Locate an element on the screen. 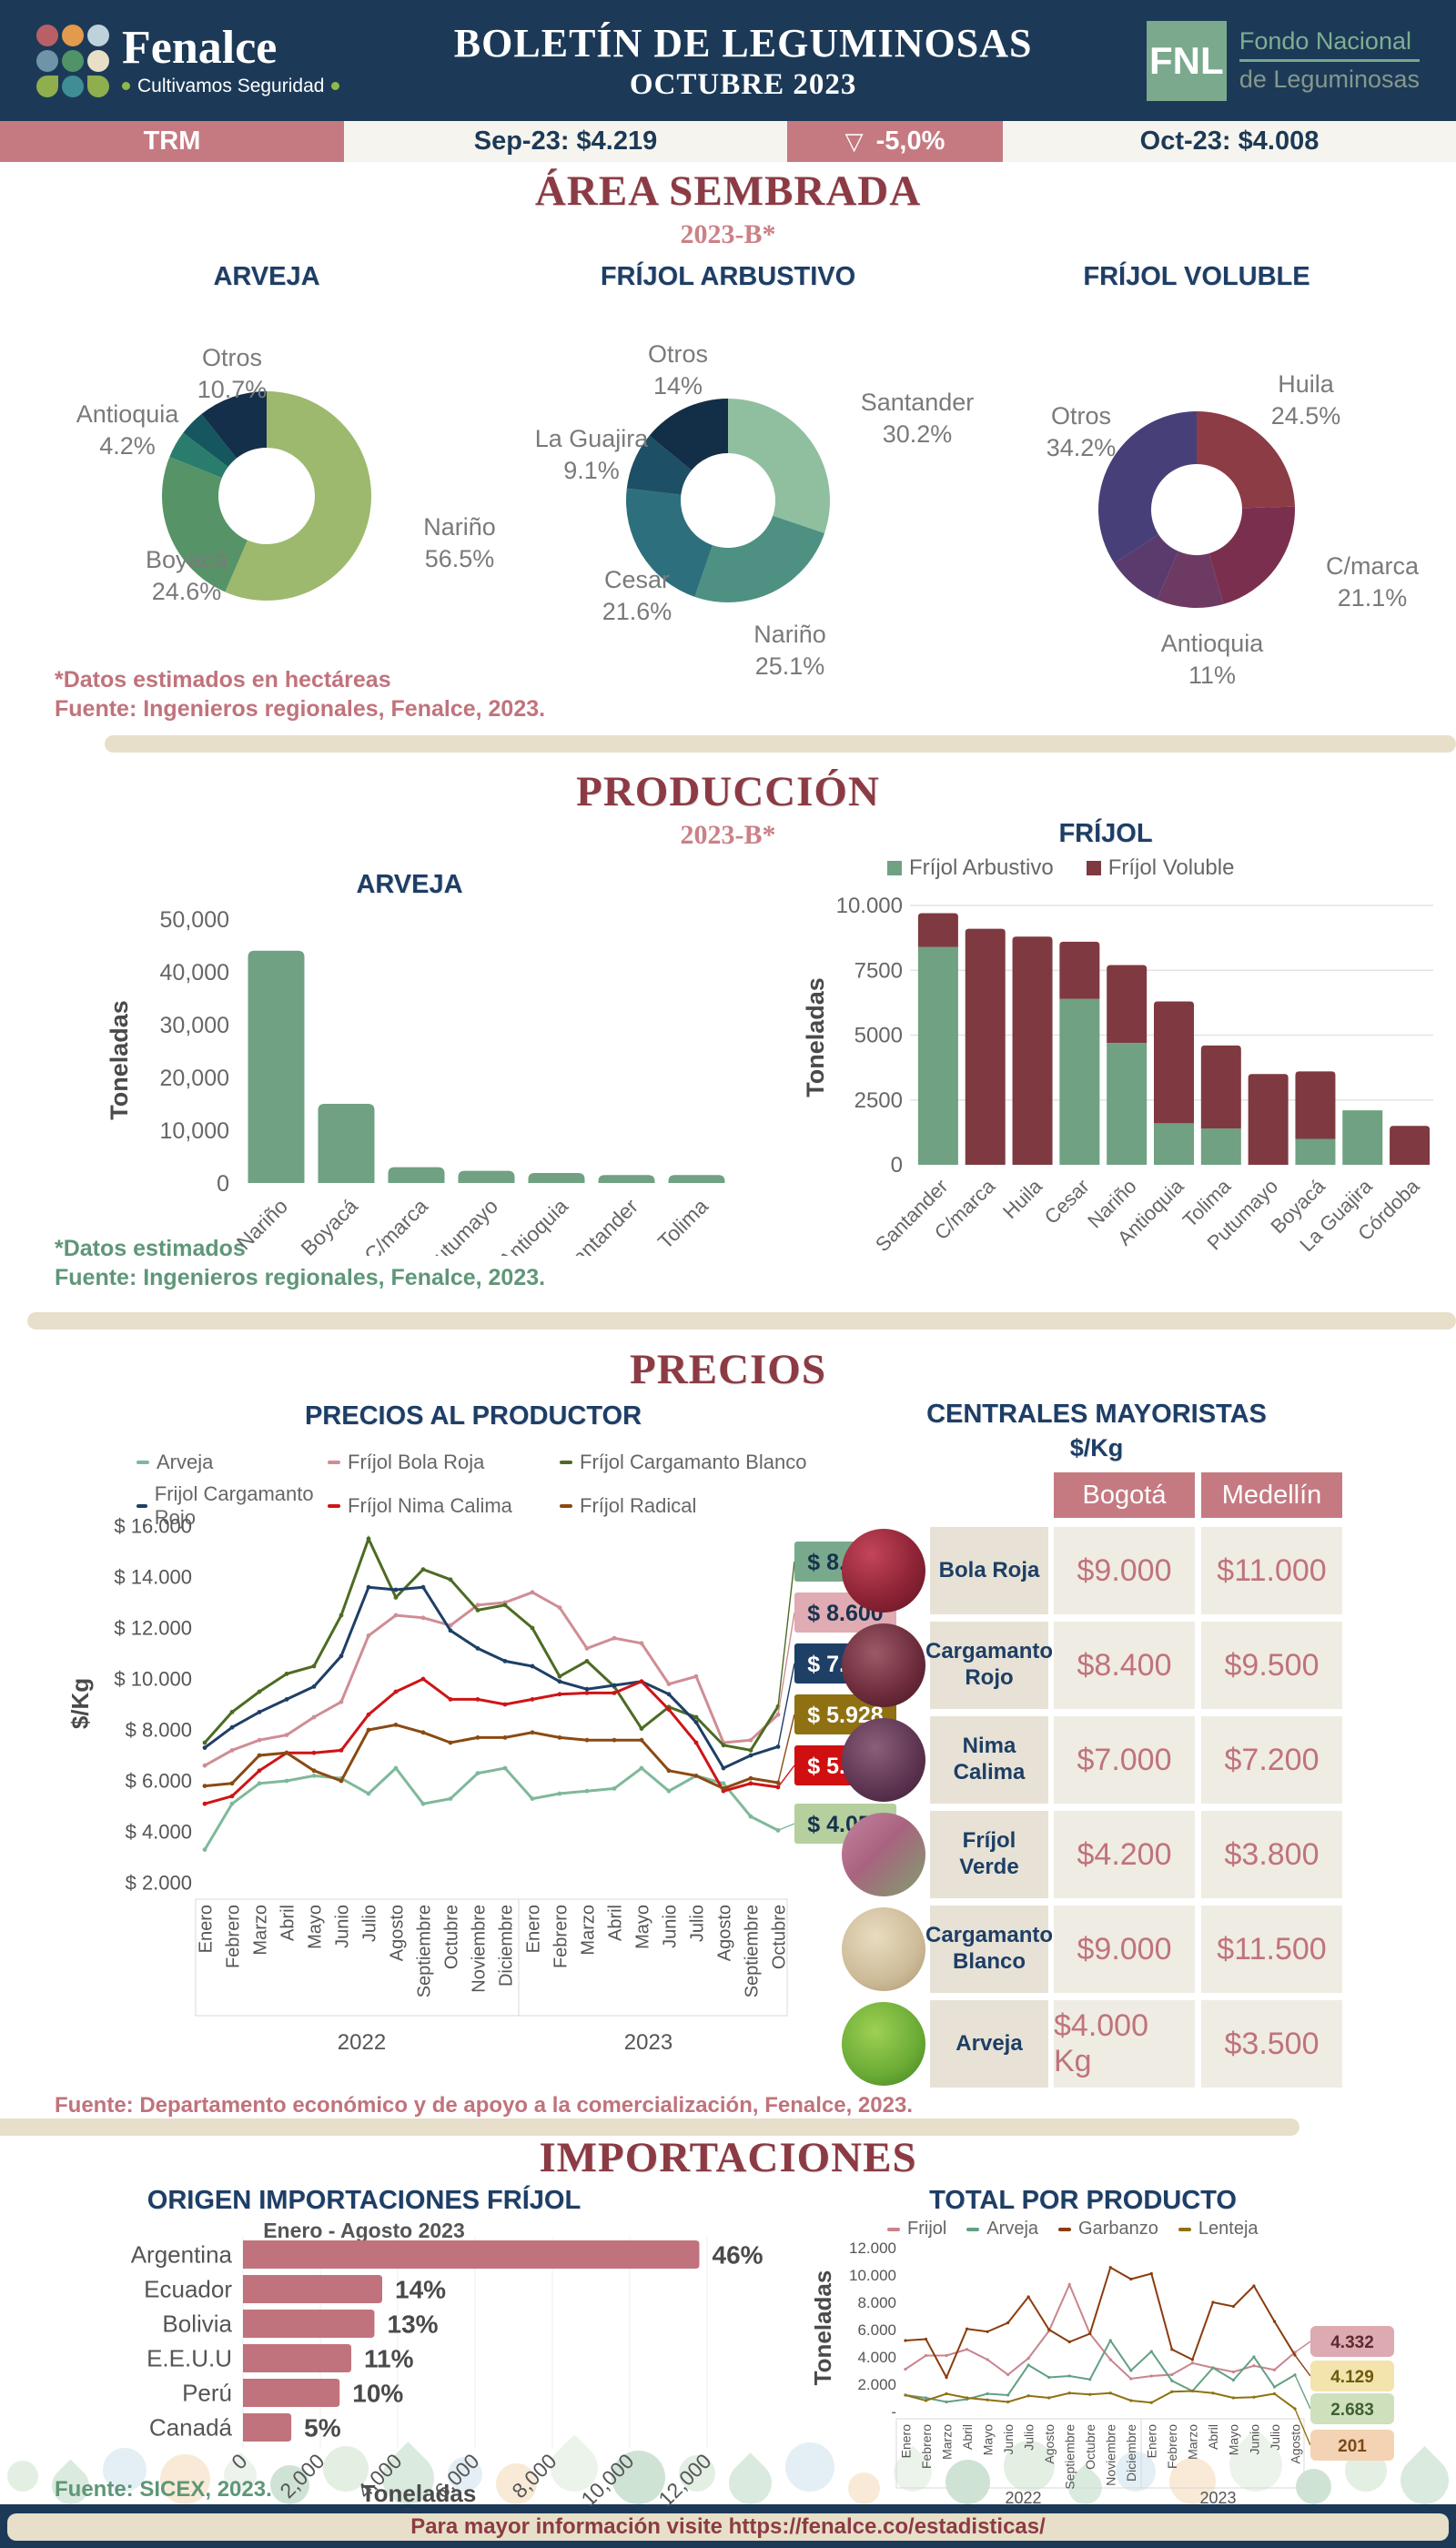 The image size is (1456, 2548). x-tick-label: 6,000 is located at coordinates (457, 2476).